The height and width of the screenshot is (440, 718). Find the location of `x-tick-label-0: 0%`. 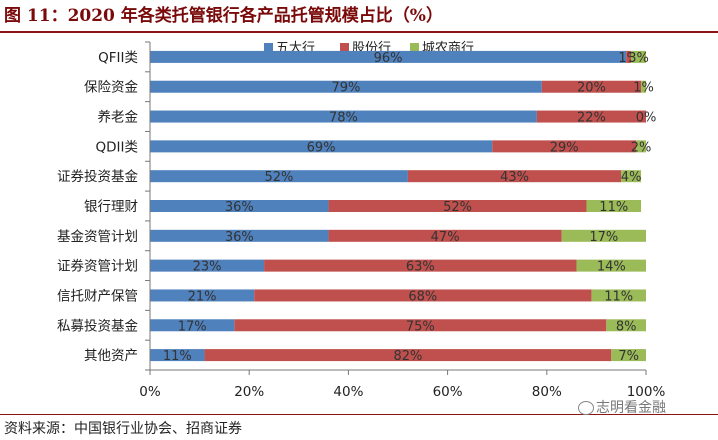

x-tick-label-0: 0% is located at coordinates (150, 392).